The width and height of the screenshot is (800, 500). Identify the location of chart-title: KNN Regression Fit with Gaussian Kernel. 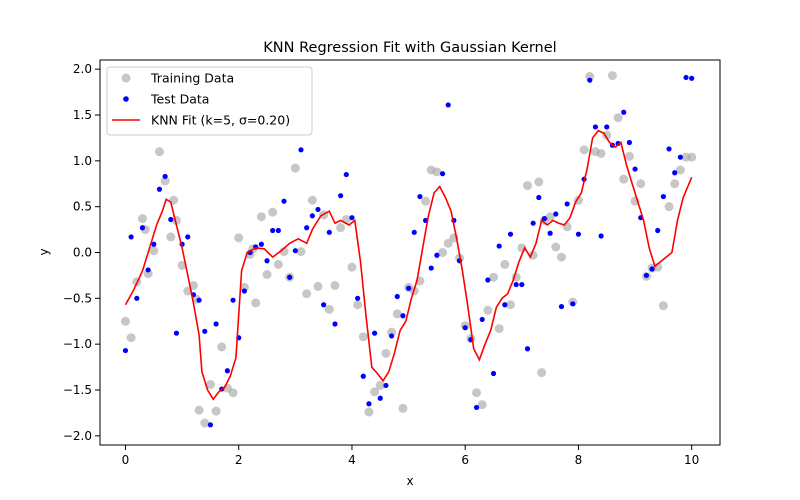
(409, 48).